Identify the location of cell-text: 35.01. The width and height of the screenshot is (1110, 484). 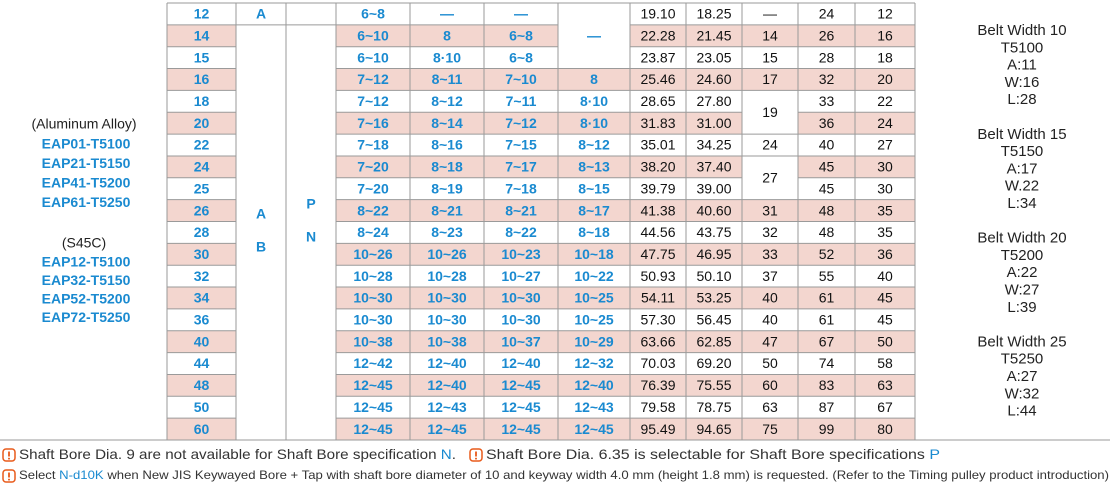
(657, 145).